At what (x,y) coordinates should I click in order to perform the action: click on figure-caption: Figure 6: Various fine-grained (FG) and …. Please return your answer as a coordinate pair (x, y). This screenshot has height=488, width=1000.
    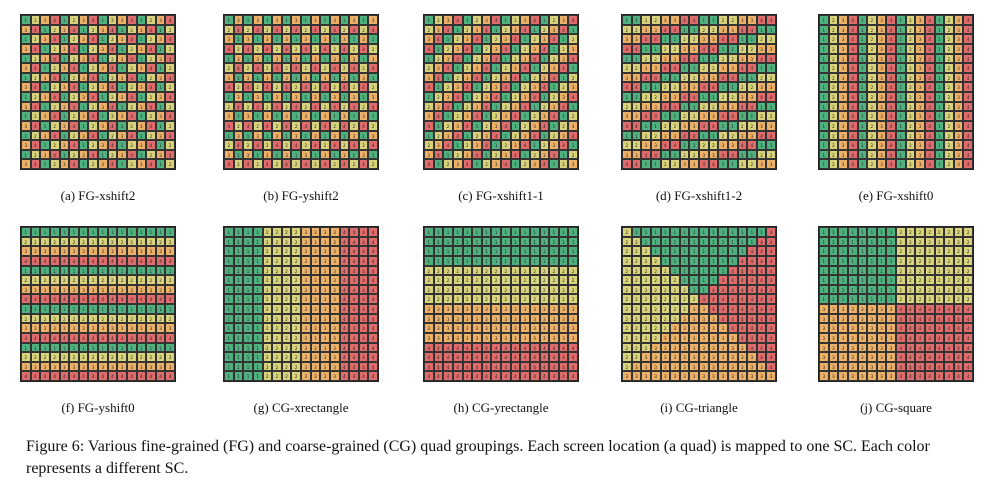
    Looking at the image, I should click on (478, 457).